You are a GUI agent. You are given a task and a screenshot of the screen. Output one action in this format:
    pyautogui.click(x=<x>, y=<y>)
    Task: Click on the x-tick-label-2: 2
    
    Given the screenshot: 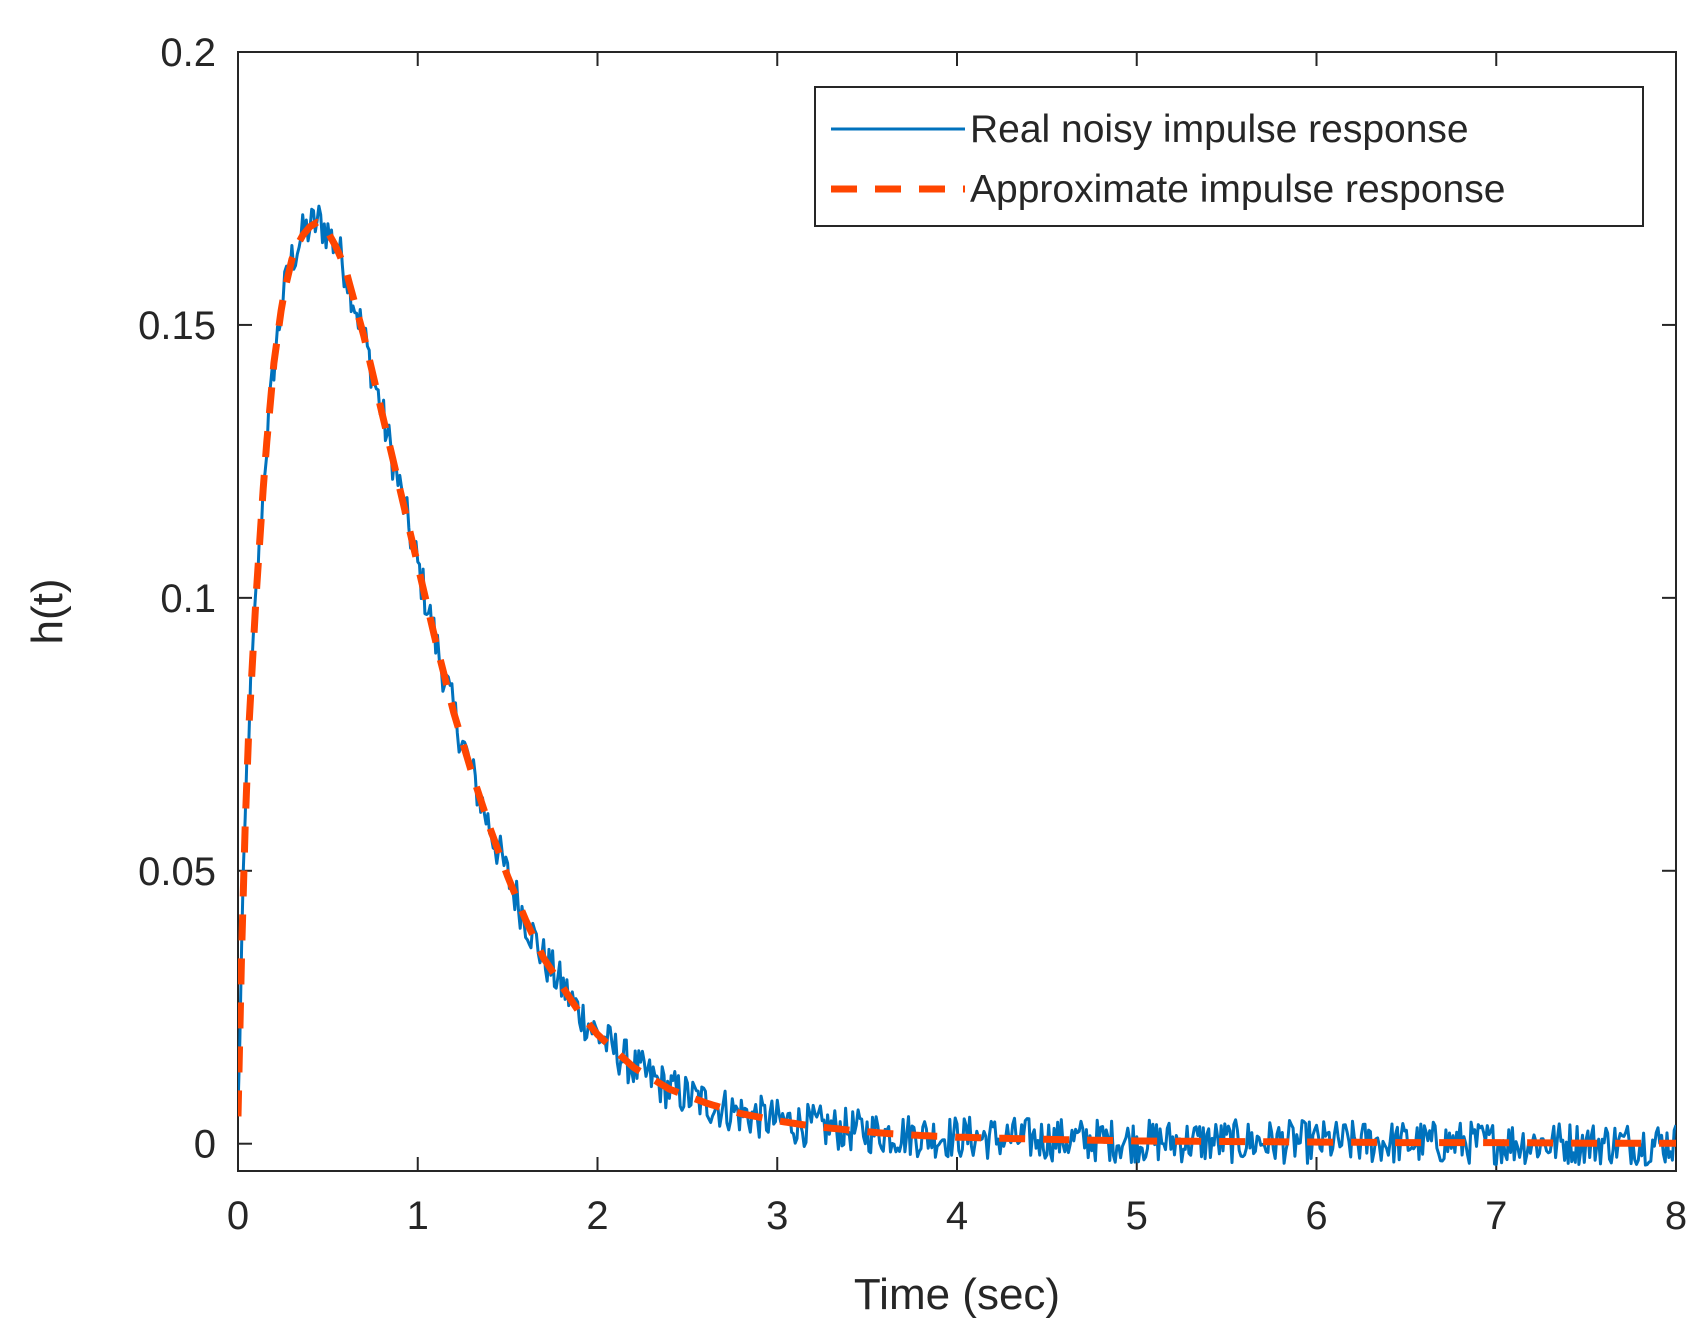 What is the action you would take?
    pyautogui.click(x=597, y=1216)
    